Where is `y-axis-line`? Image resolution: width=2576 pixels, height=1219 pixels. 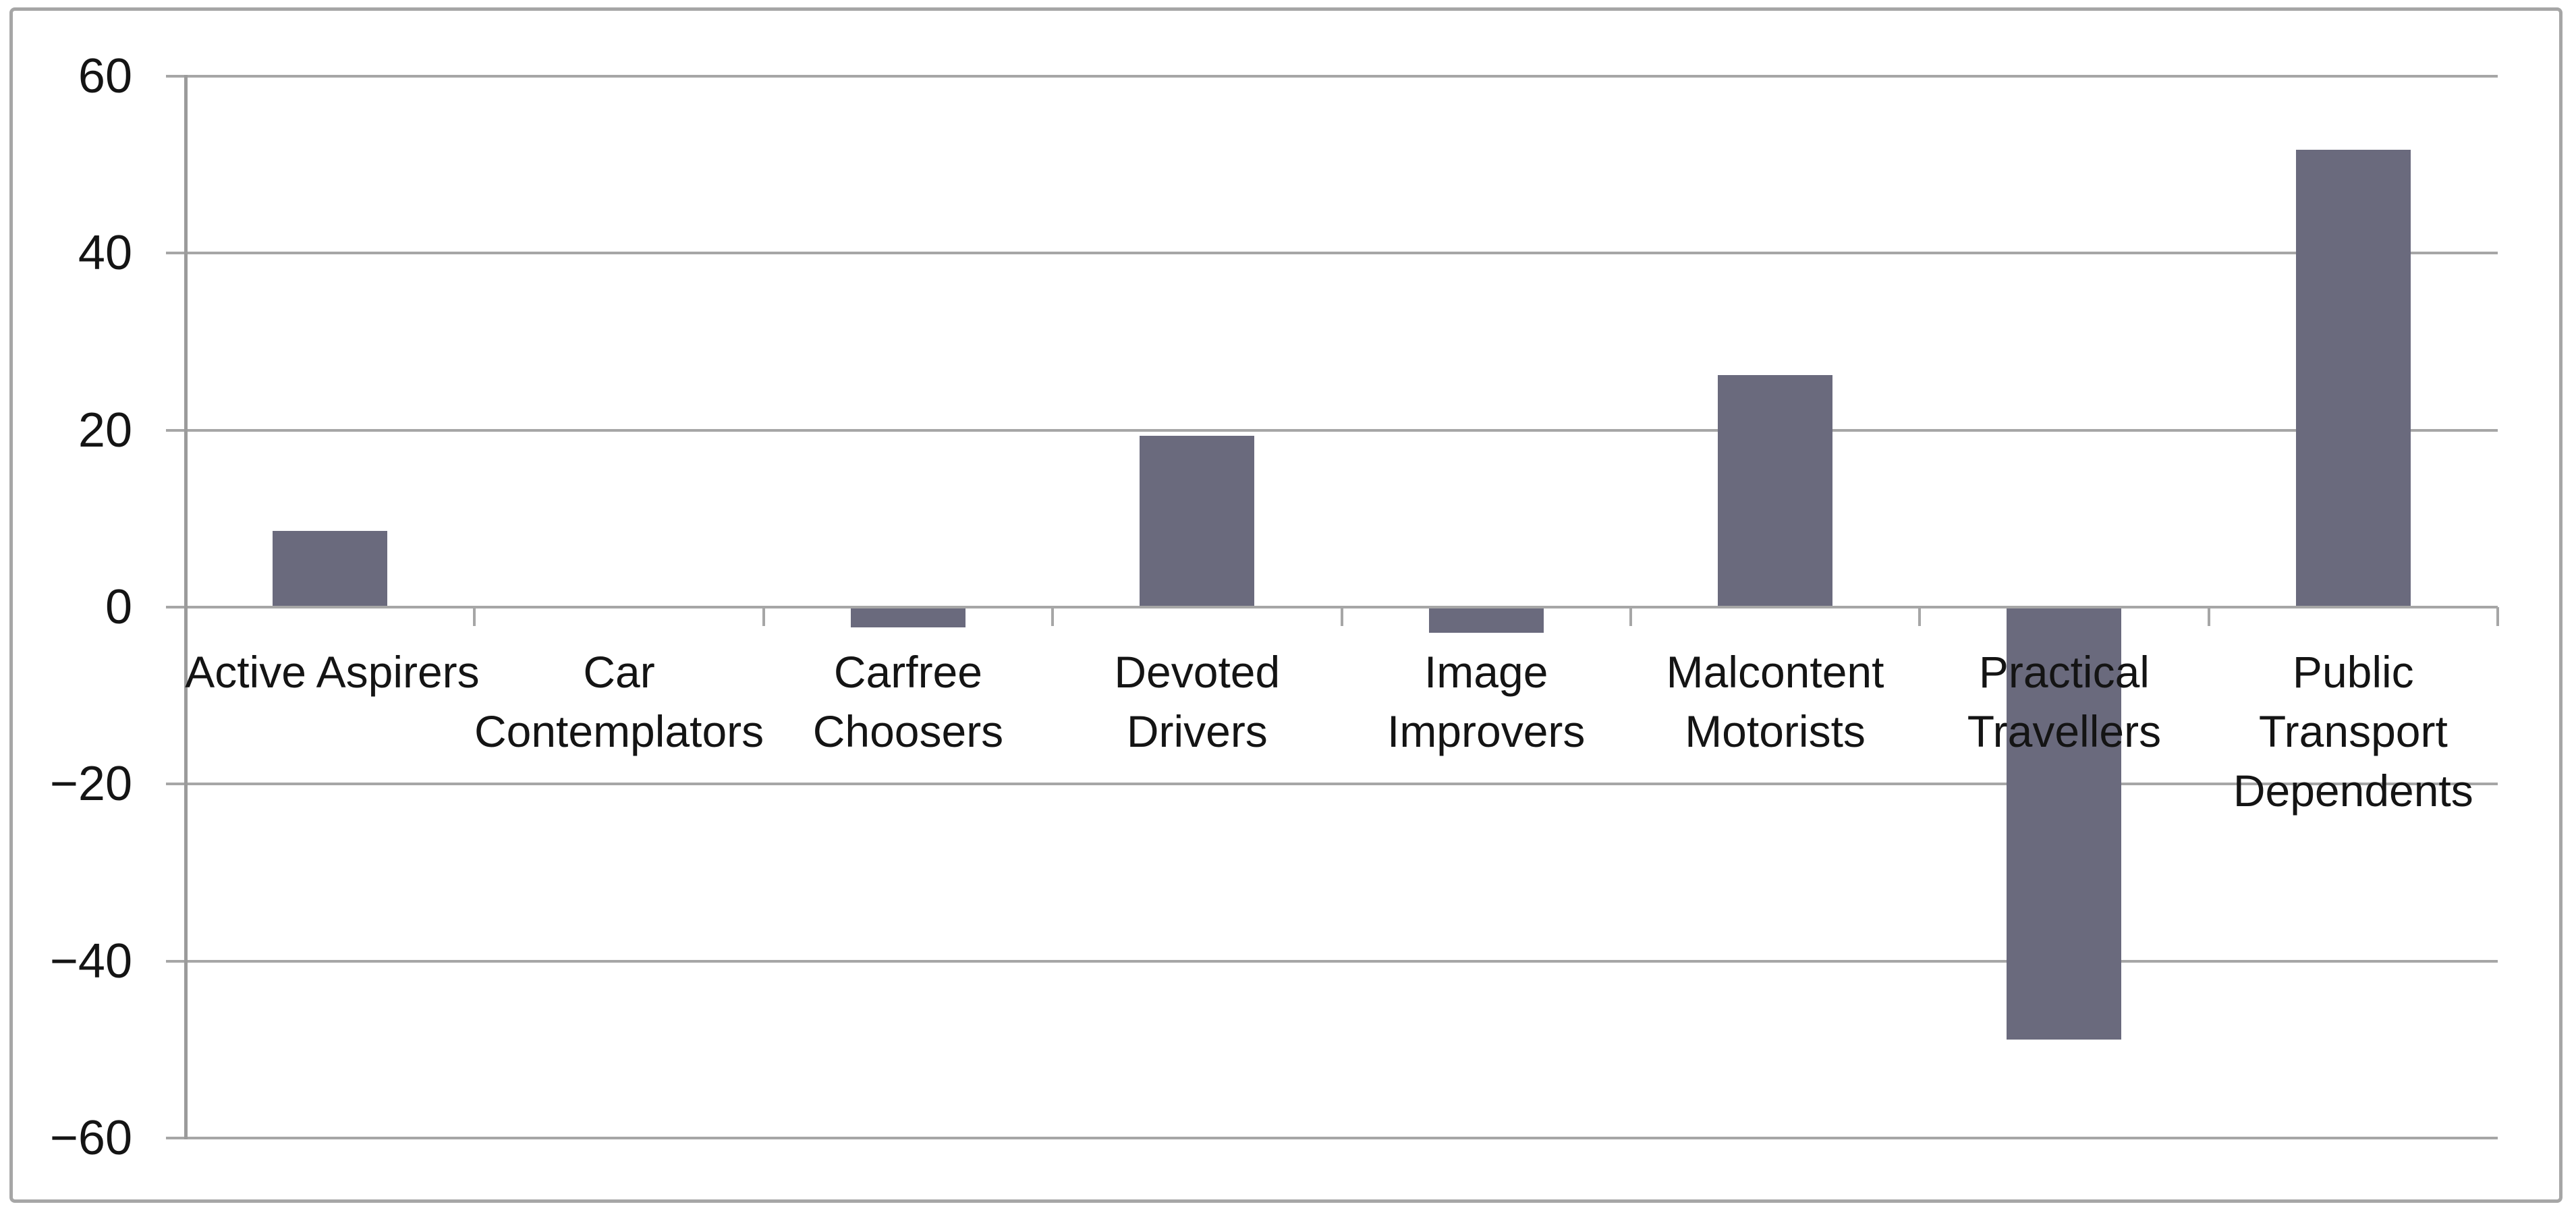 y-axis-line is located at coordinates (186, 607).